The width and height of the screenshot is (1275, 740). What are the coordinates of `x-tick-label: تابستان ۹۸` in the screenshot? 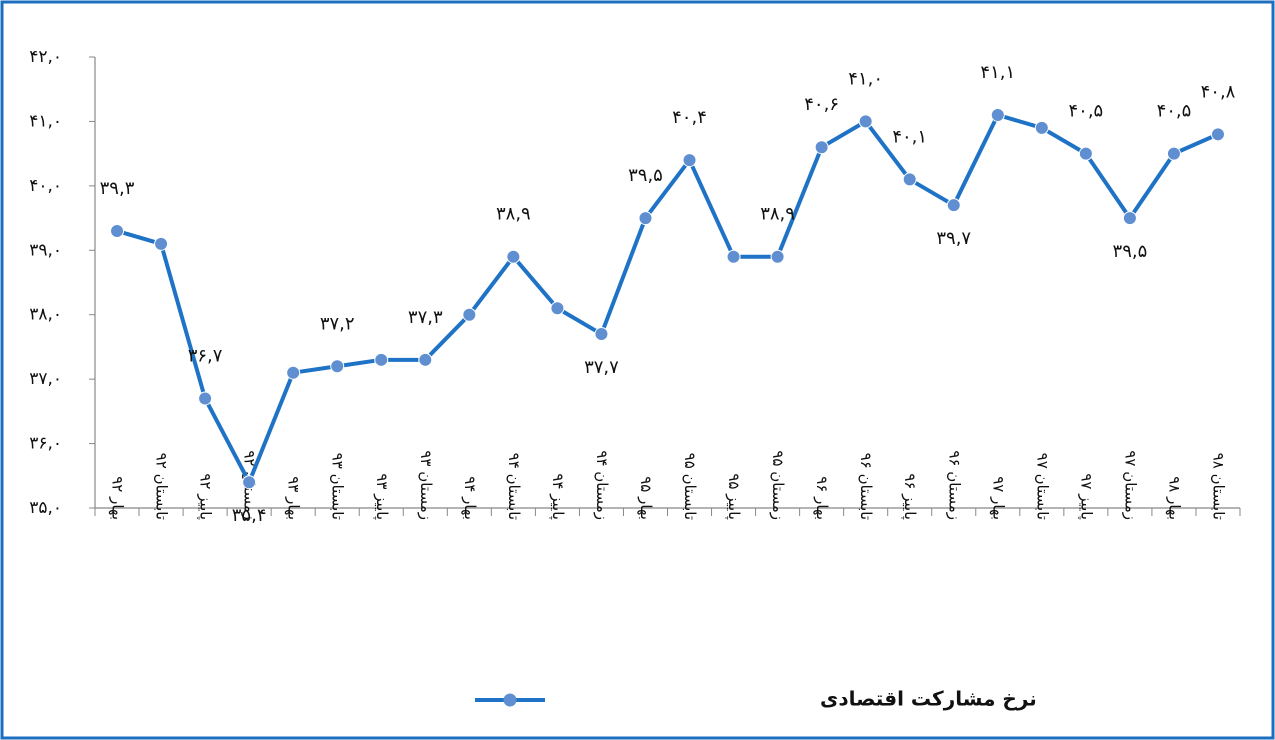 It's located at (1218, 486).